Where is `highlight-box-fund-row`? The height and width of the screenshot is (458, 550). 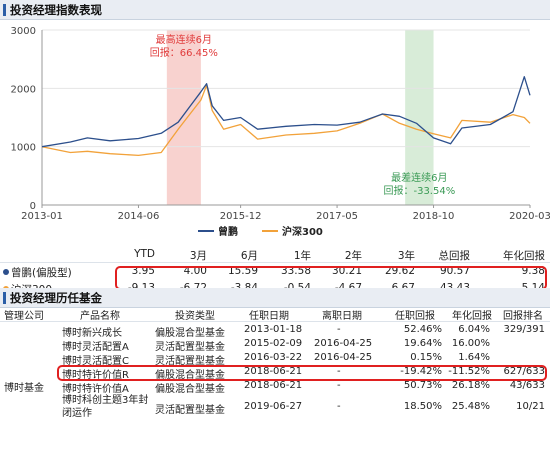
highlight-box-fund-row is located at coordinates (302, 373).